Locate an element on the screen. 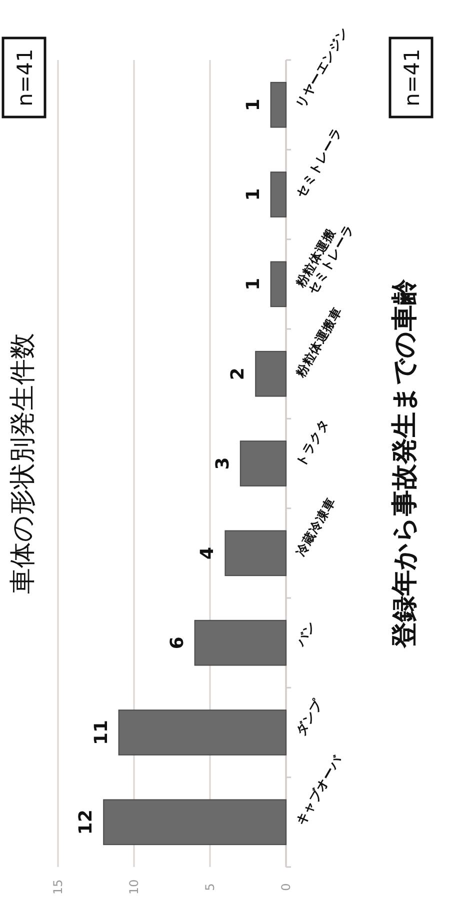 The width and height of the screenshot is (457, 913). data-label: 3 is located at coordinates (223, 463).